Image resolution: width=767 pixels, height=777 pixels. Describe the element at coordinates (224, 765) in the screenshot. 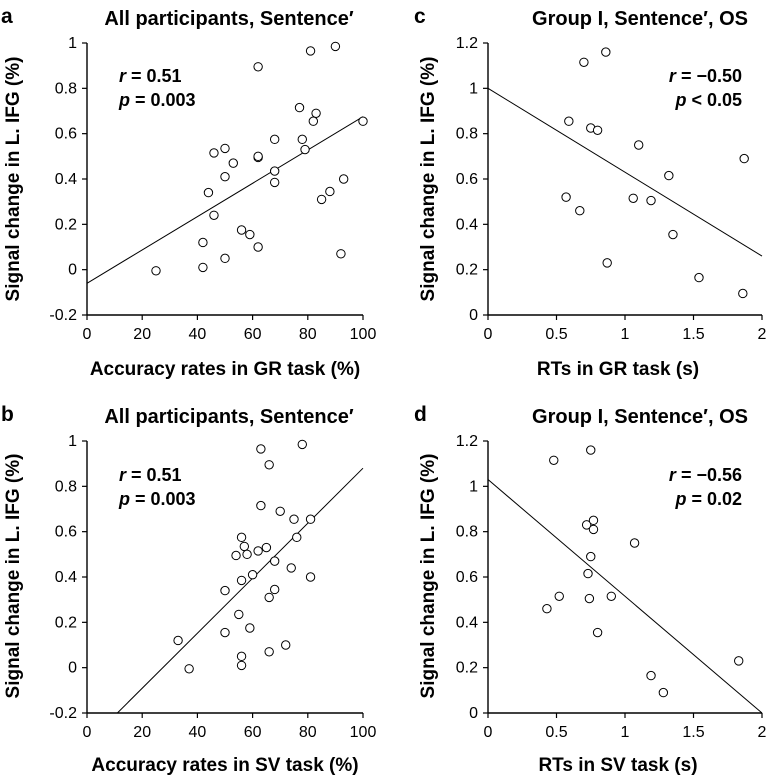

I see `x-axis-label: Accuracy rates in SV task (%)` at that location.